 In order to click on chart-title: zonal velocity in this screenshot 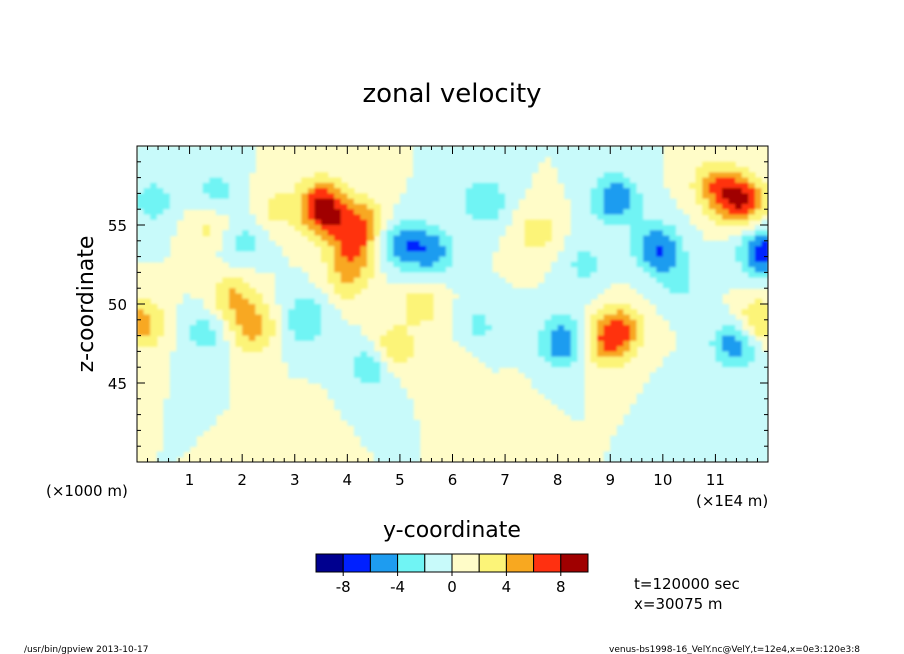, I will do `click(451, 94)`.